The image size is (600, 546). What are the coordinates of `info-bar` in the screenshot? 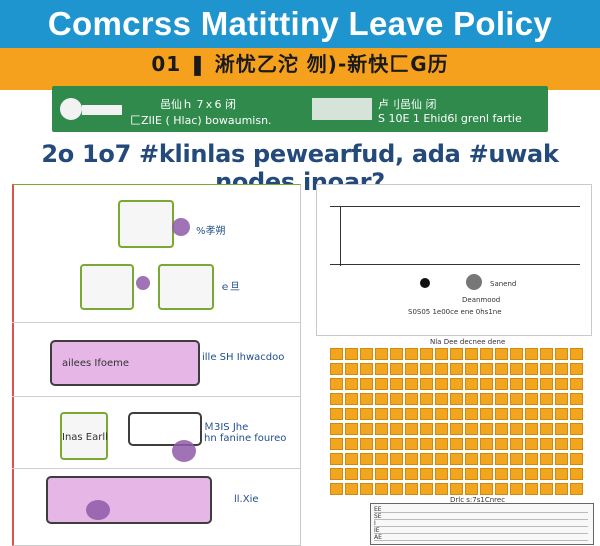 It's located at (300, 109).